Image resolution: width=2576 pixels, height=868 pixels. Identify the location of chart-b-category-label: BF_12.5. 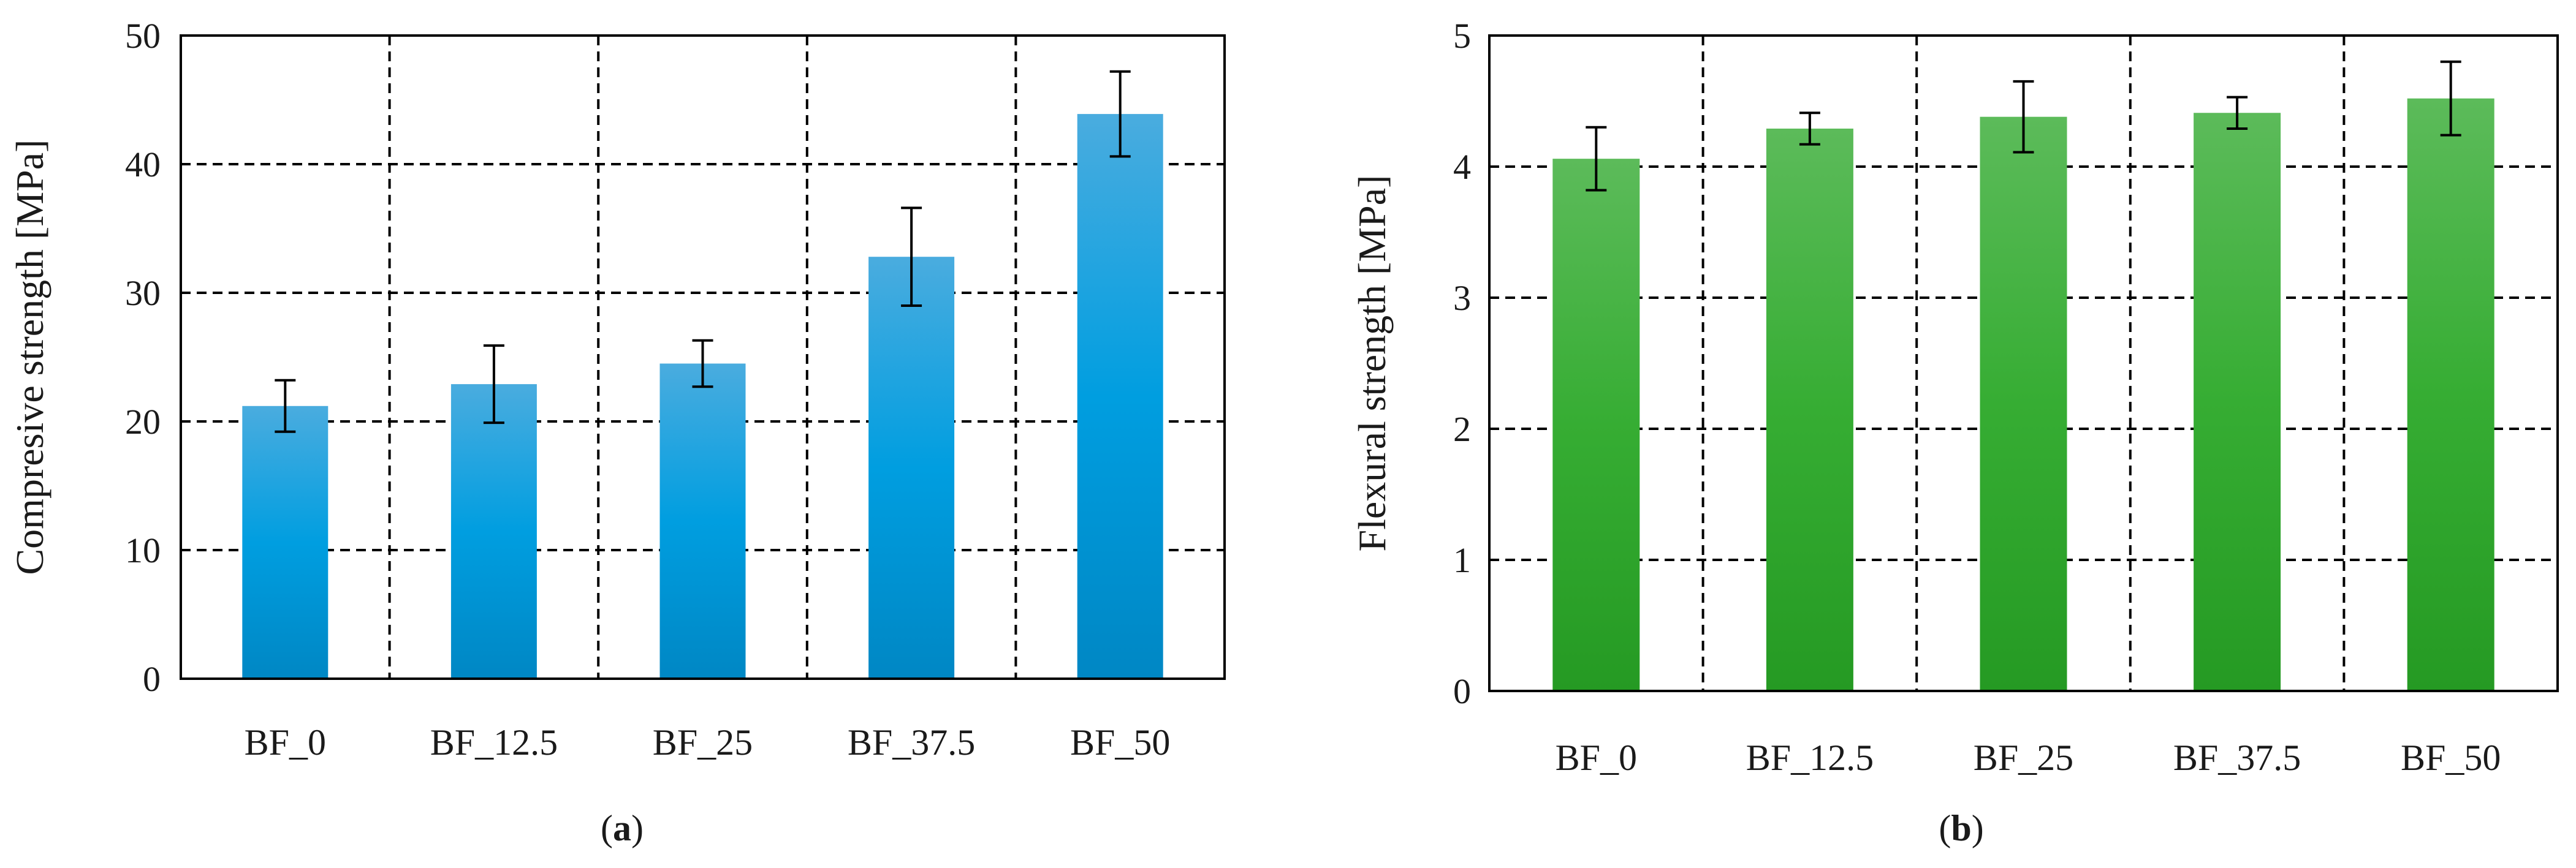
(1810, 758).